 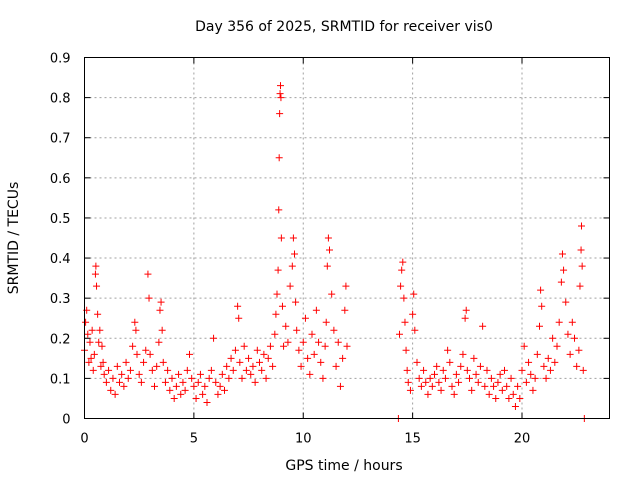 I want to click on y-tick-label: 0.3, so click(x=60, y=299).